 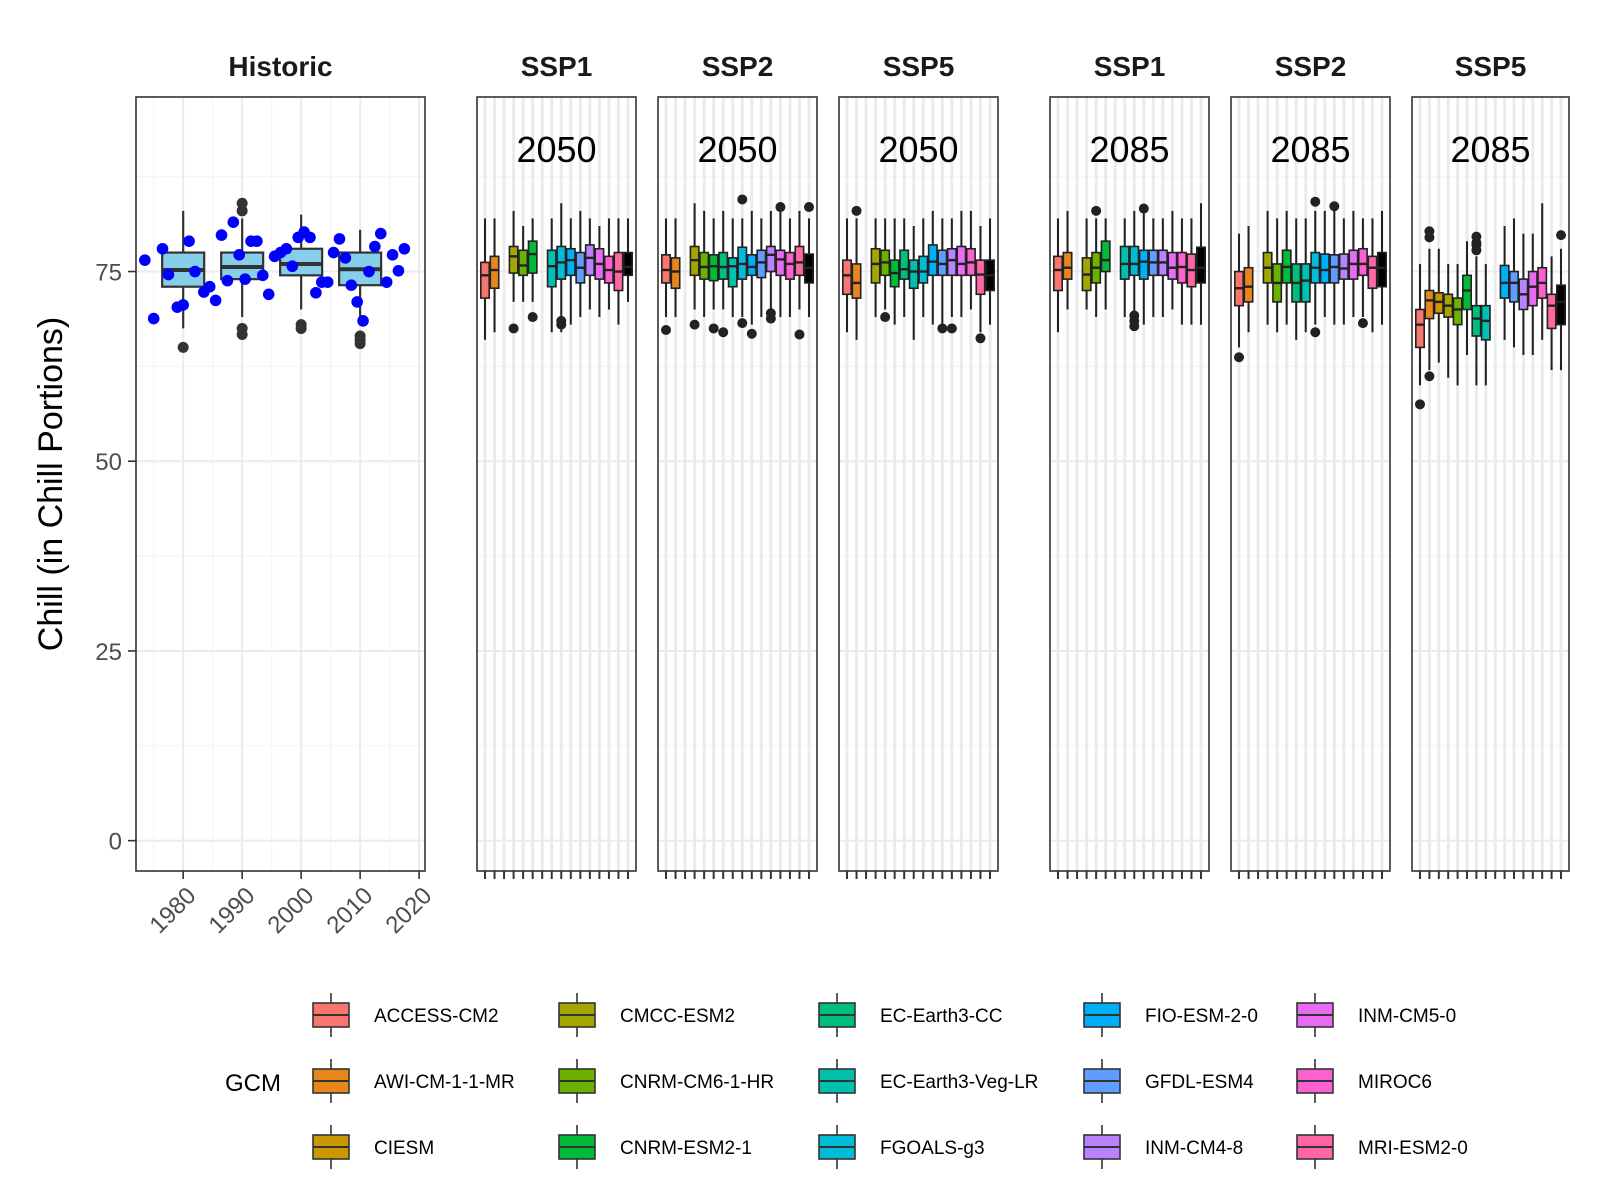 What do you see at coordinates (1382, 1147) in the screenshot?
I see `legend-item: MRI-ESM2-0` at bounding box center [1382, 1147].